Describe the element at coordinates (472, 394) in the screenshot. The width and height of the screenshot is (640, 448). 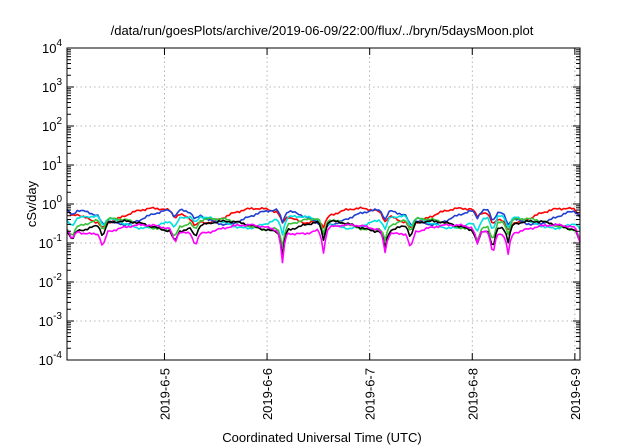
I see `x-tick-label: 2019-6-8` at that location.